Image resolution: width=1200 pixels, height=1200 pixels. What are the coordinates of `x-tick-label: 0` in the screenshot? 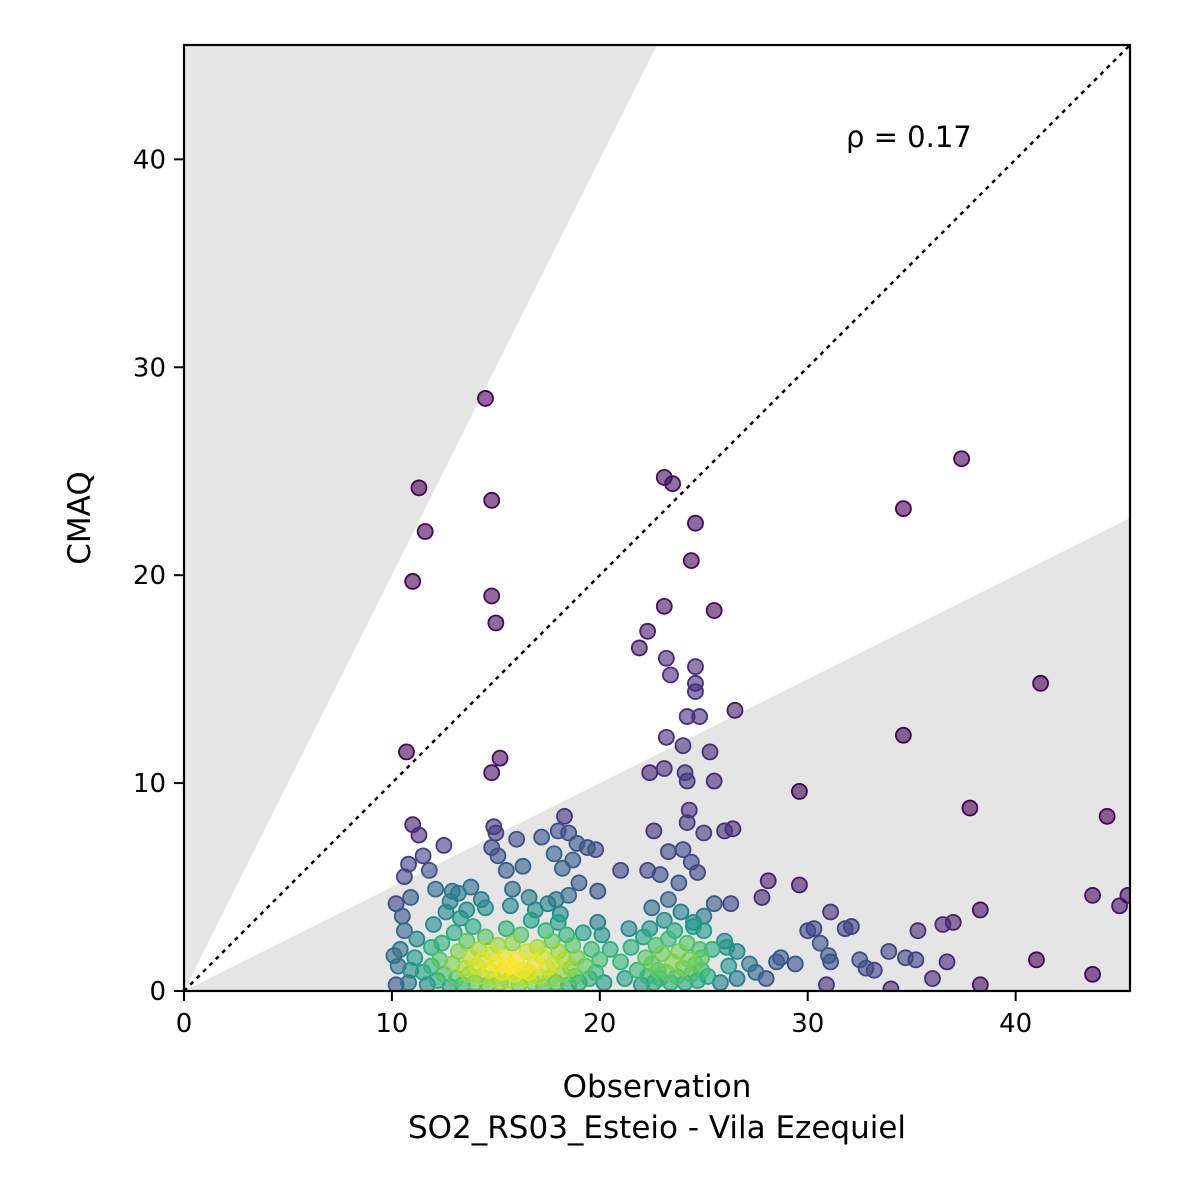 It's located at (184, 1024).